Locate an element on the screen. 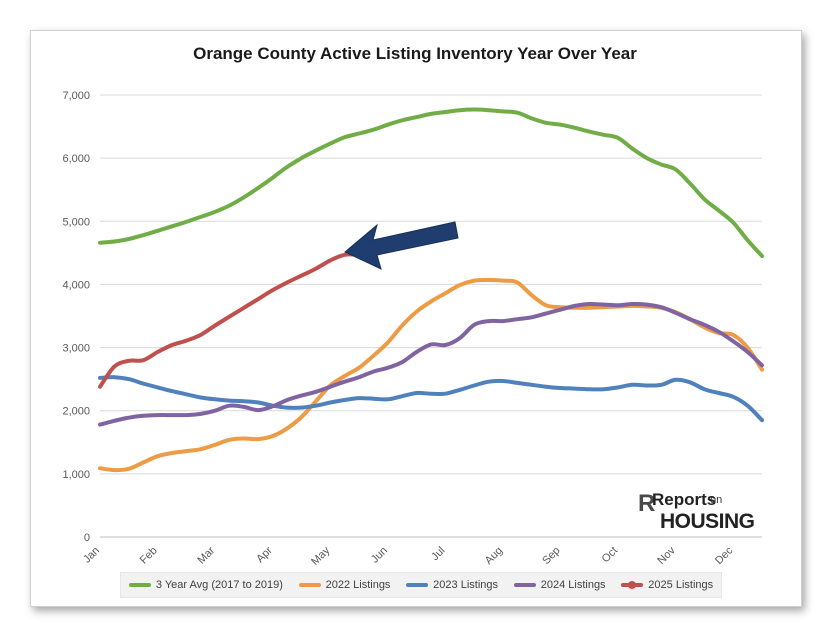 Image resolution: width=830 pixels, height=640 pixels. legend-item: 2023 Listings is located at coordinates (452, 585).